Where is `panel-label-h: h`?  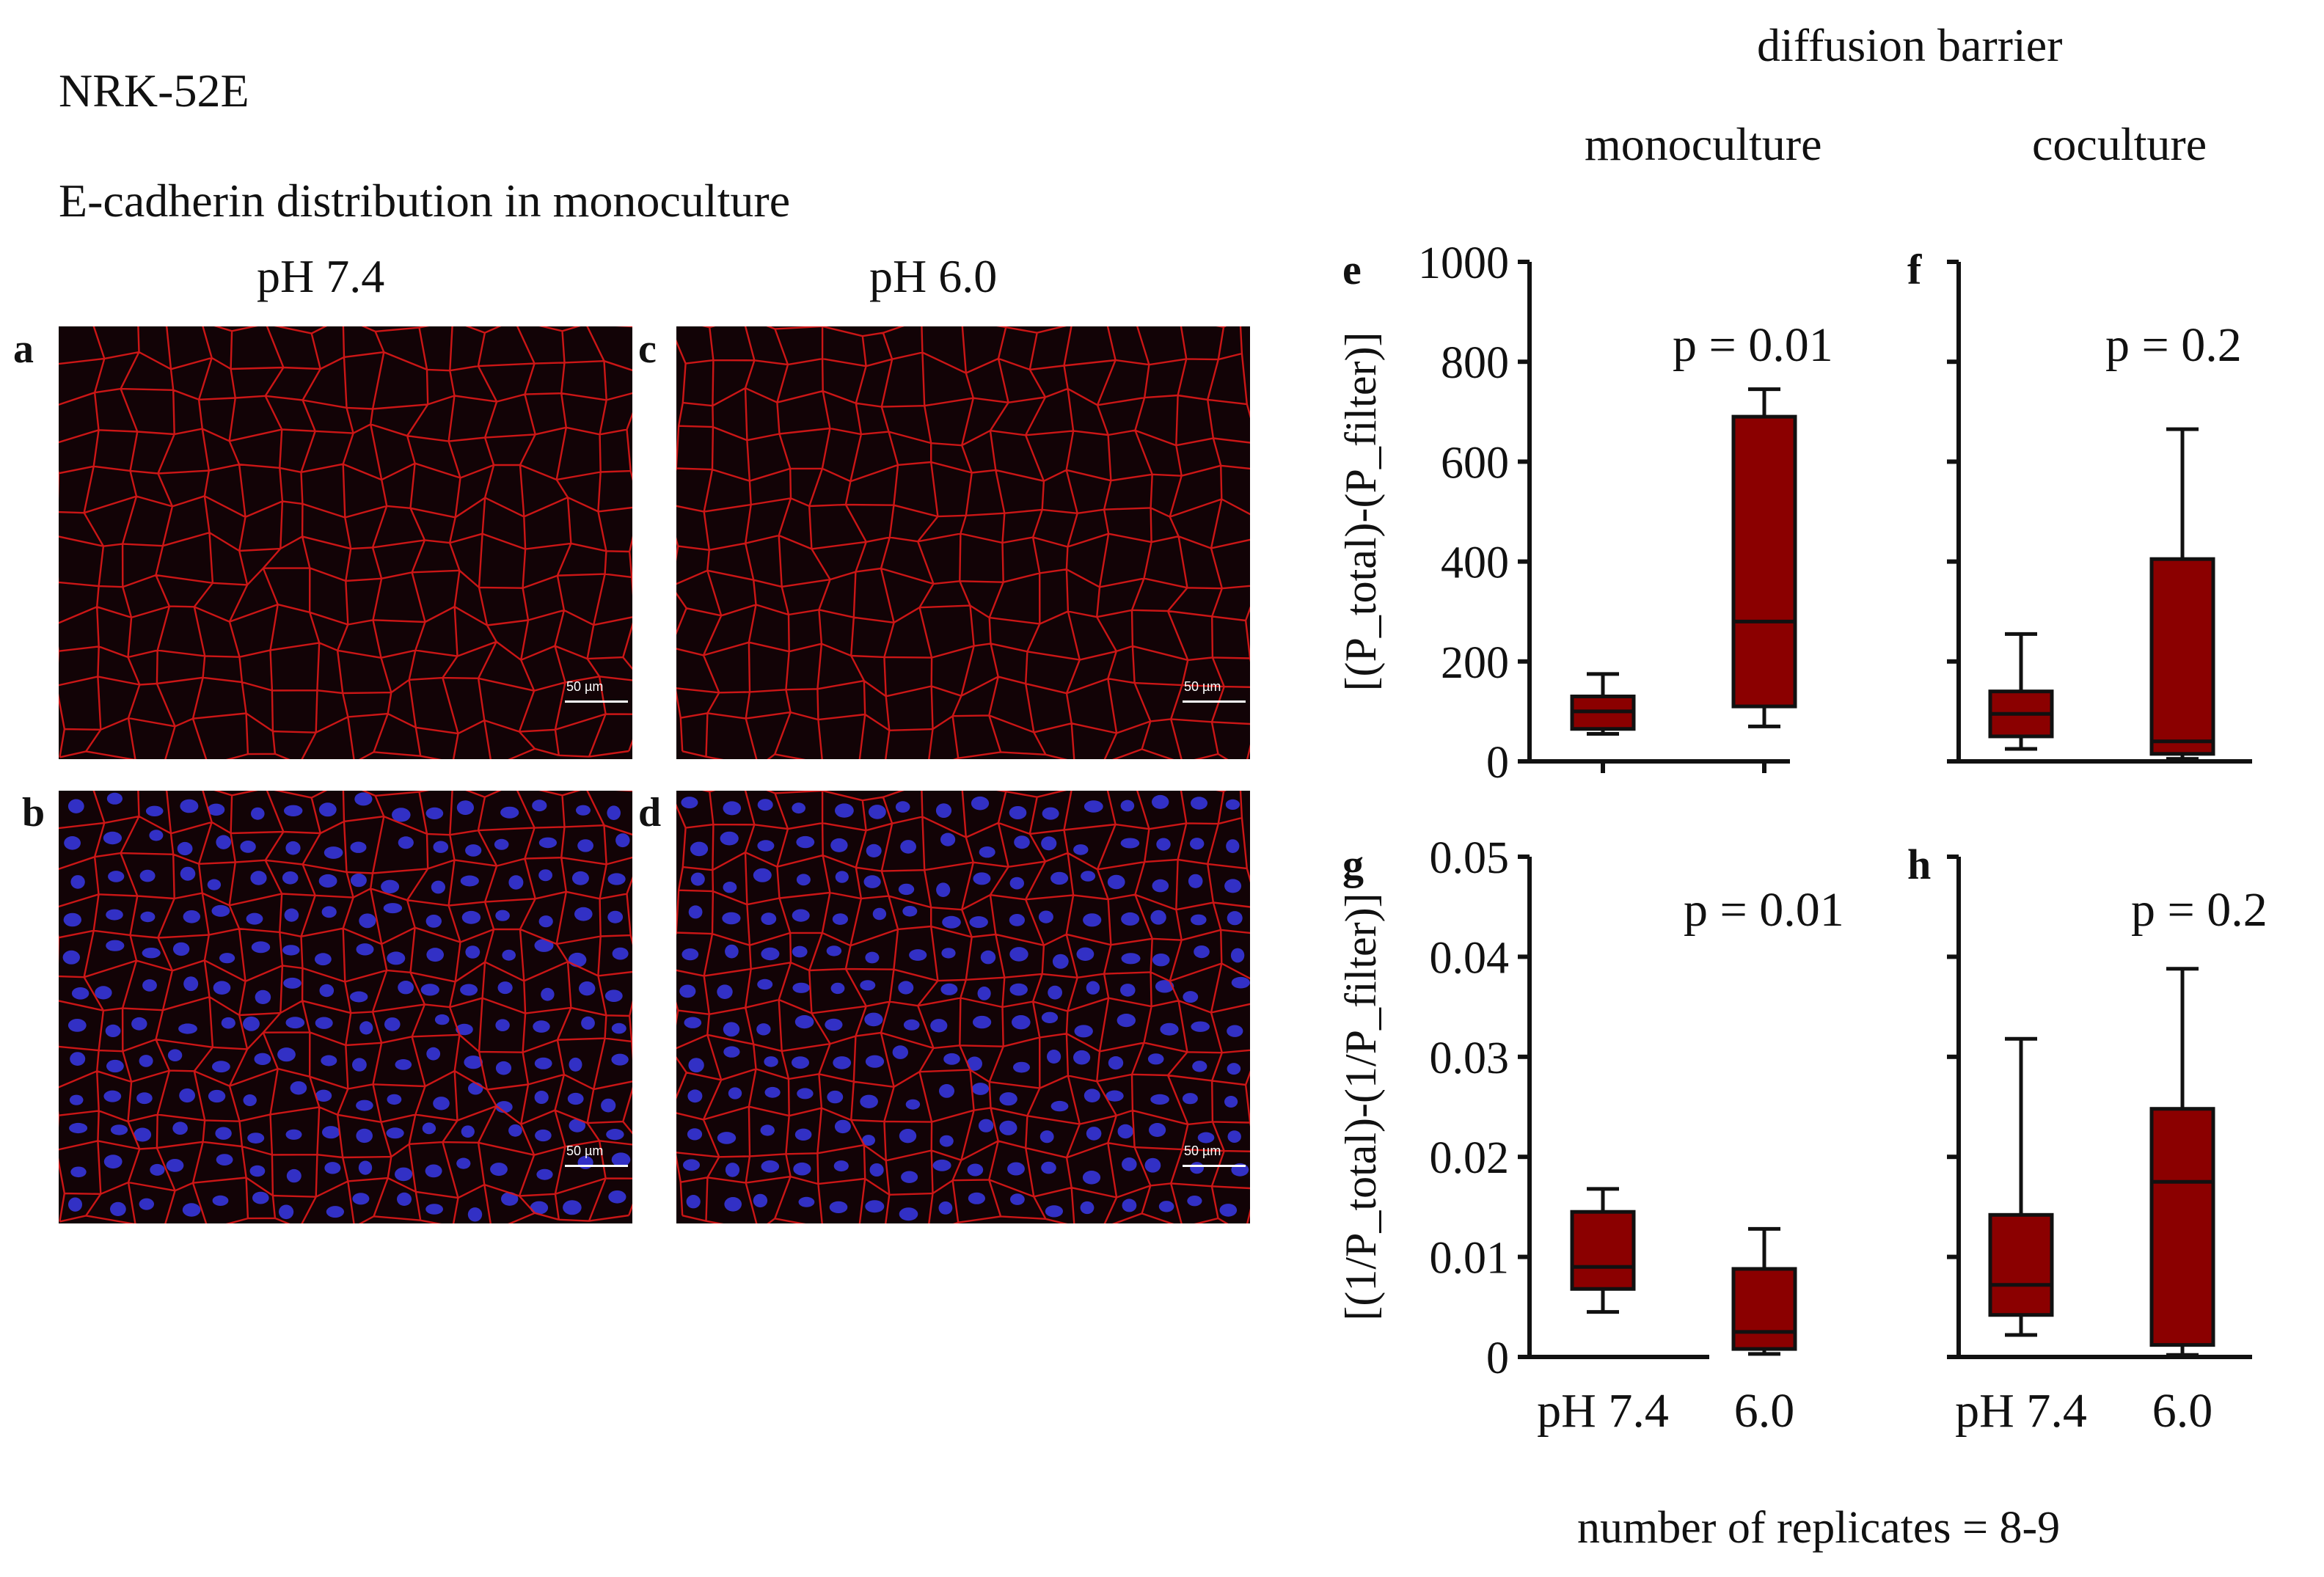
panel-label-h: h is located at coordinates (1919, 865).